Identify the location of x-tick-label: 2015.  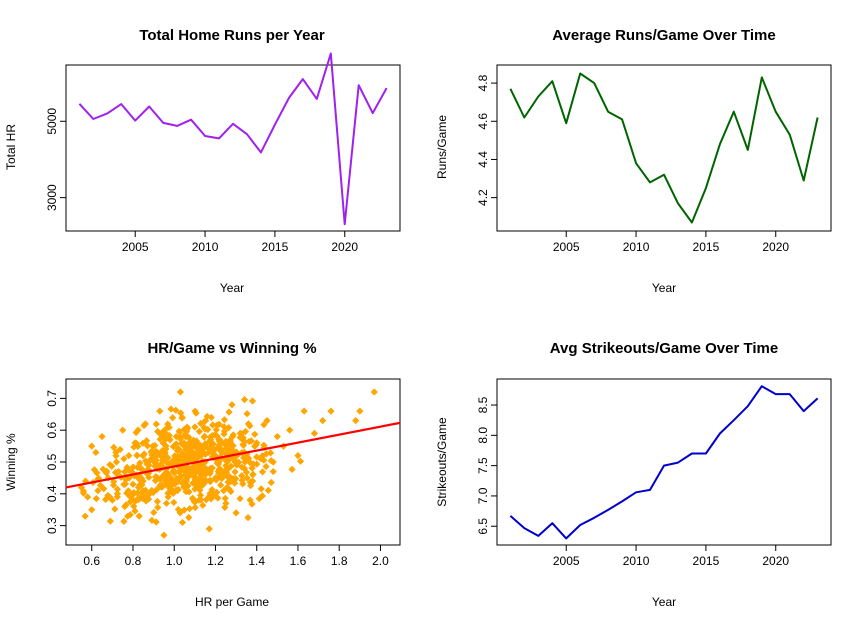
(706, 561).